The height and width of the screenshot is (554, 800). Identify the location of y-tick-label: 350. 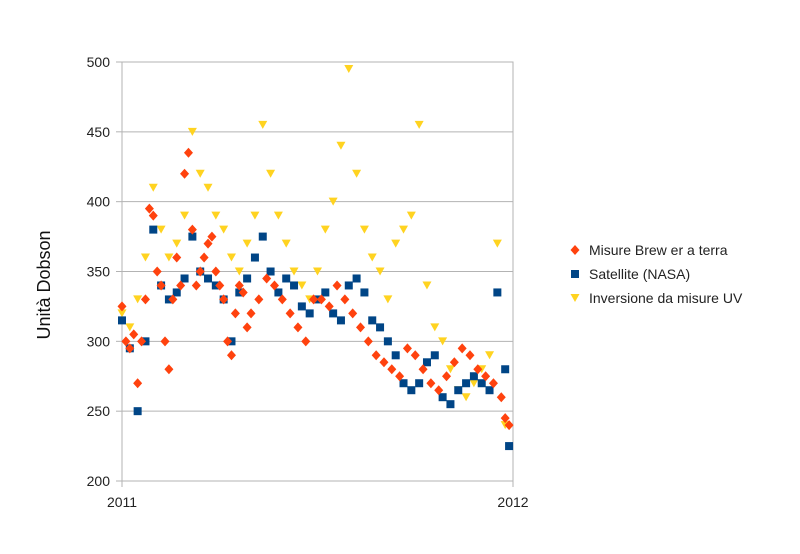
(99, 272).